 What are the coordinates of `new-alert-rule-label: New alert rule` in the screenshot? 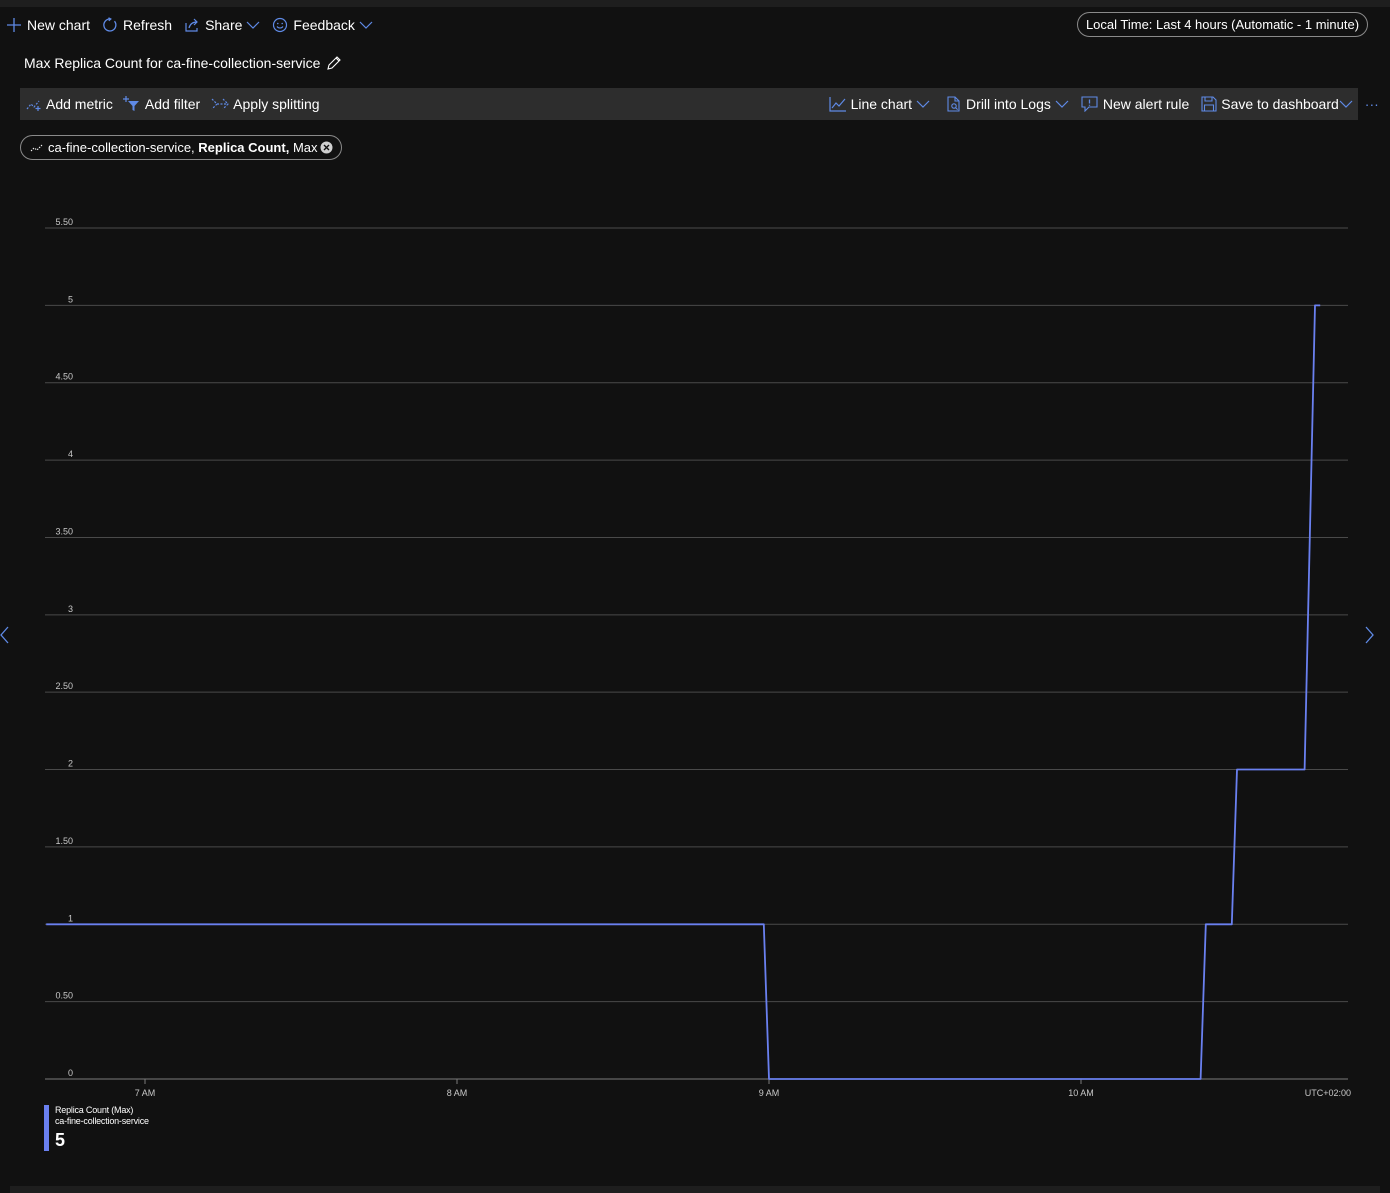 It's located at (1146, 104).